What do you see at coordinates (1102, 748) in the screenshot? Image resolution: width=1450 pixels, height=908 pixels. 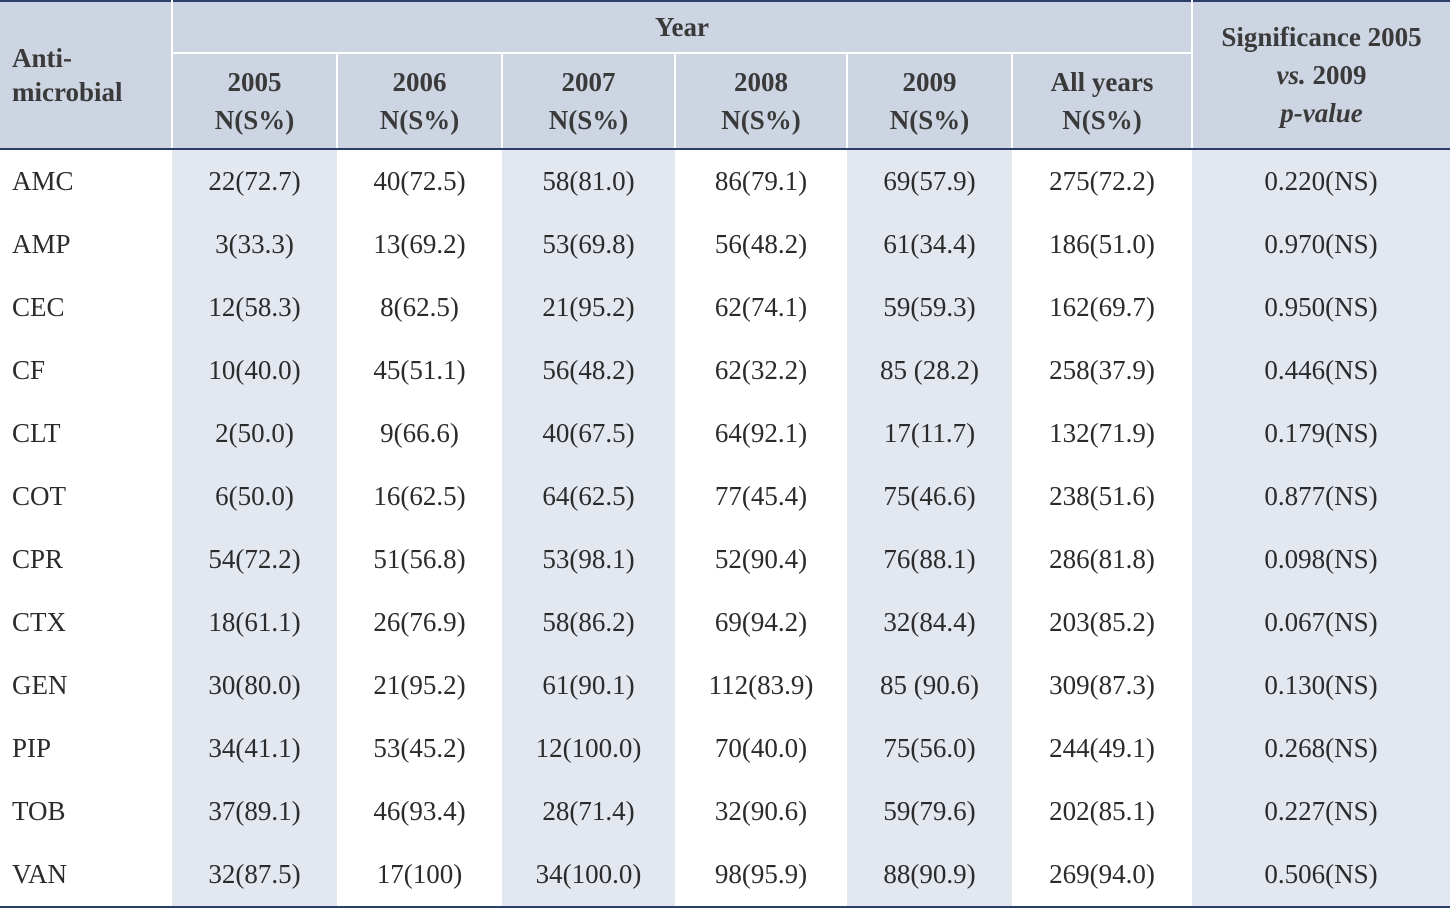 I see `table-cell: 244(49.1)` at bounding box center [1102, 748].